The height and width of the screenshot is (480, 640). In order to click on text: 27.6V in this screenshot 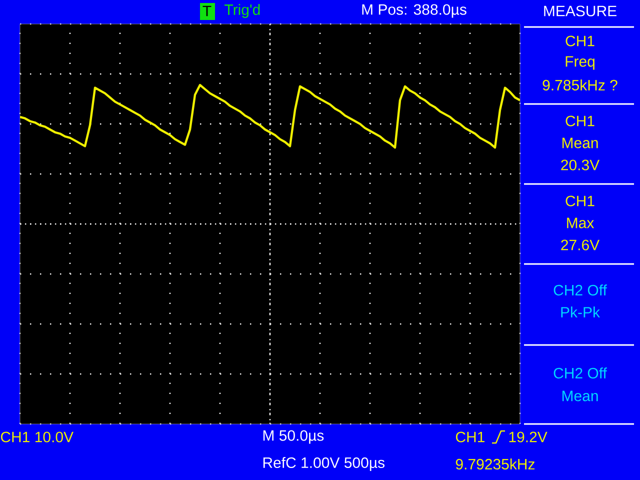, I will do `click(580, 245)`.